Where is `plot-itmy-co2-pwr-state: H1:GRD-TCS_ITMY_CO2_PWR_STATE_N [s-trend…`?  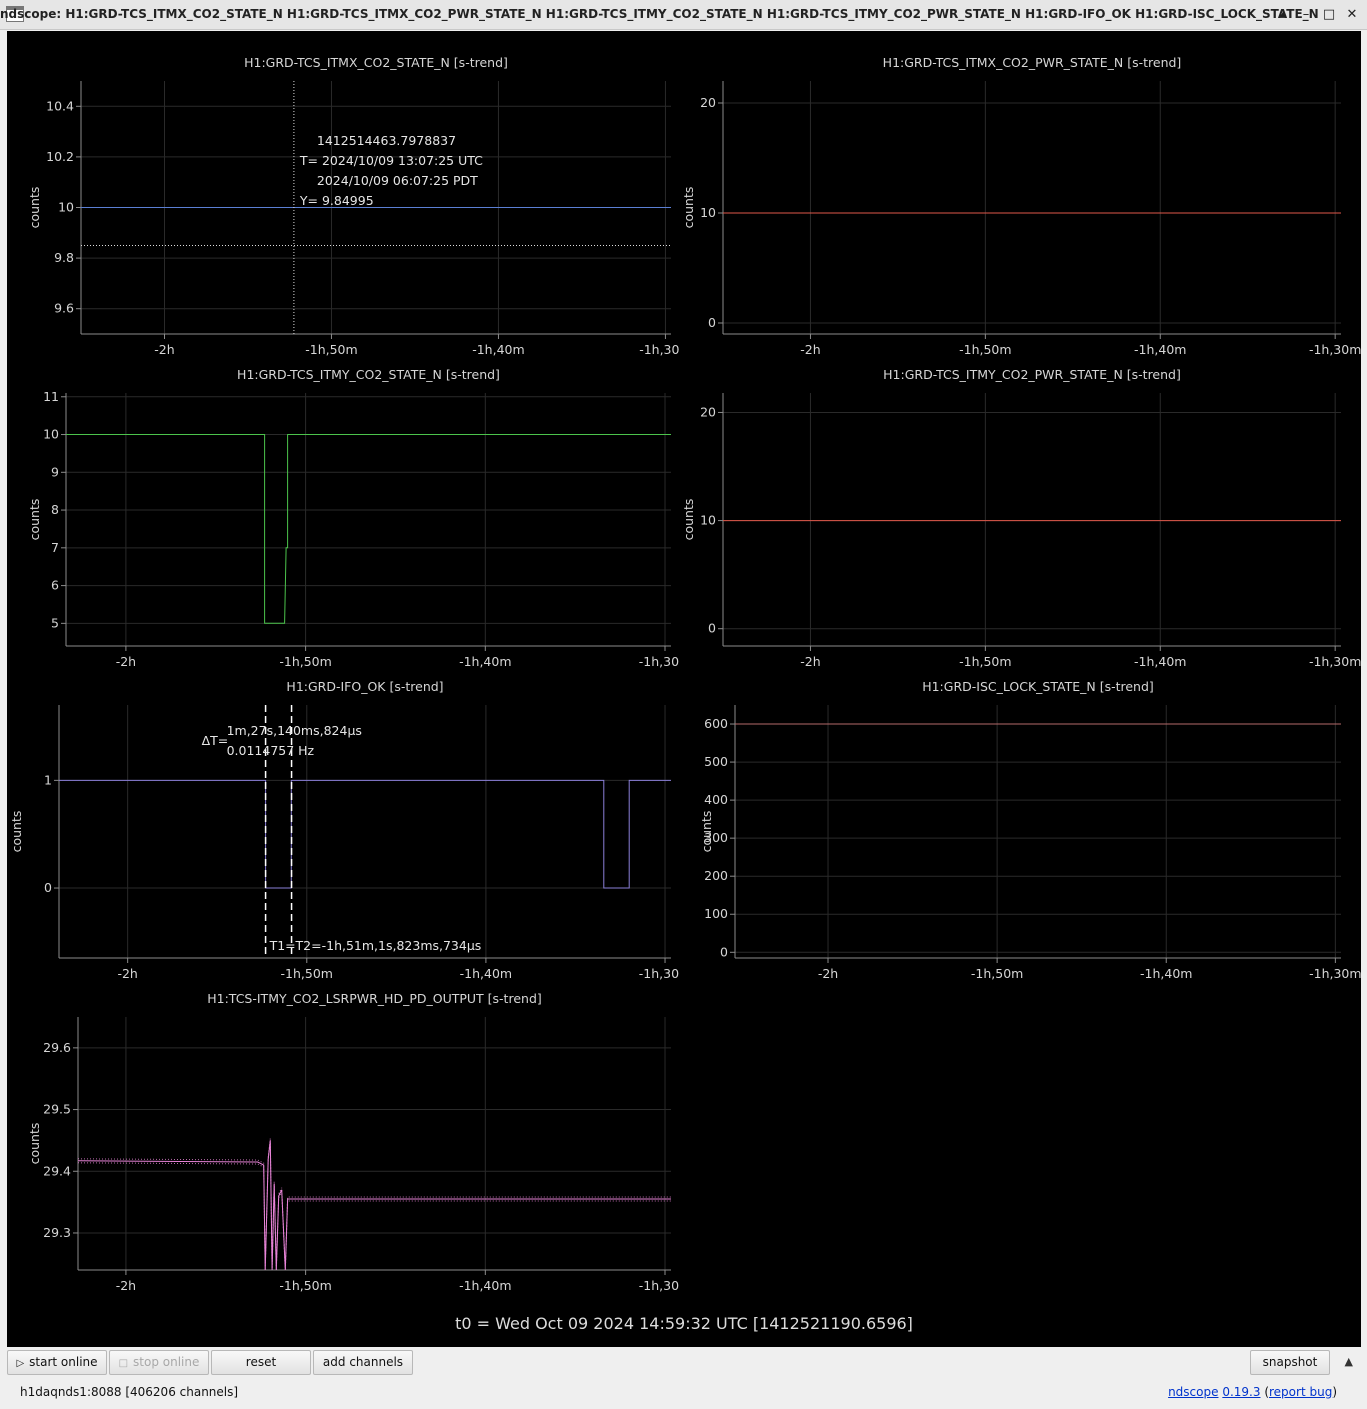
plot-itmy-co2-pwr-state: H1:GRD-TCS_ITMY_CO2_PWR_STATE_N [s-trend… is located at coordinates (1020, 523).